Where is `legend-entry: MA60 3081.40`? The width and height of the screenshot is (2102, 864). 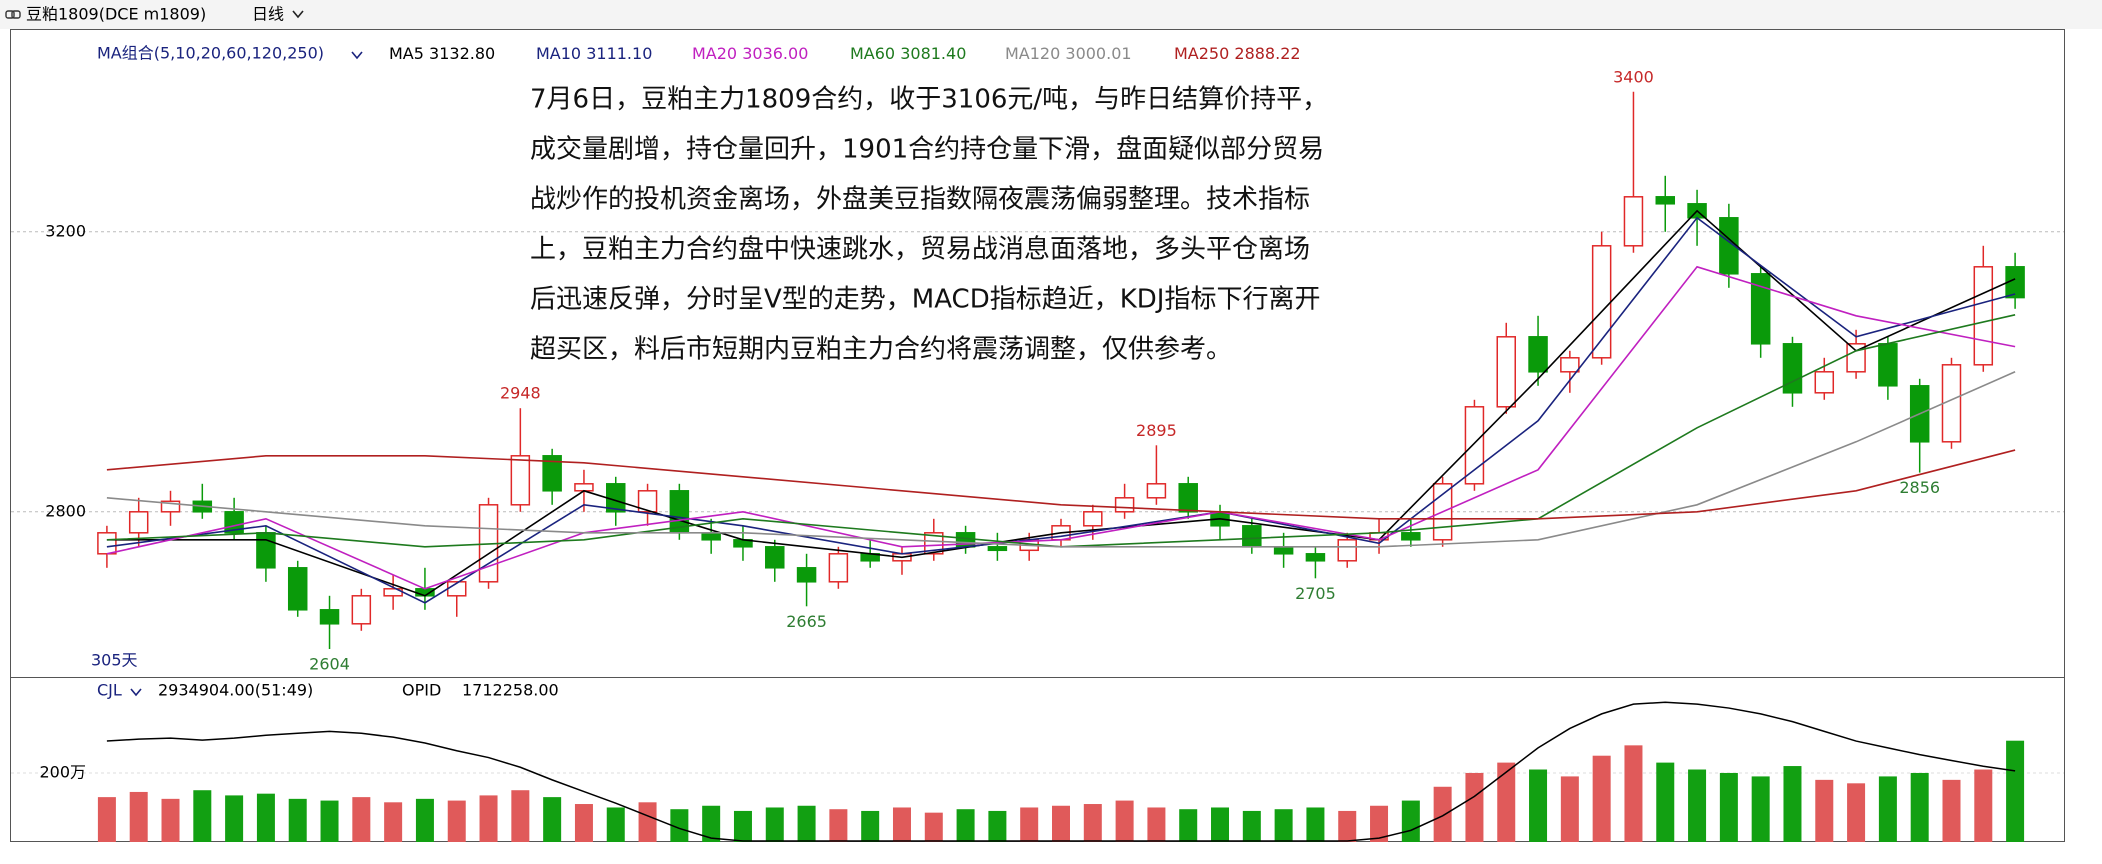 legend-entry: MA60 3081.40 is located at coordinates (908, 53).